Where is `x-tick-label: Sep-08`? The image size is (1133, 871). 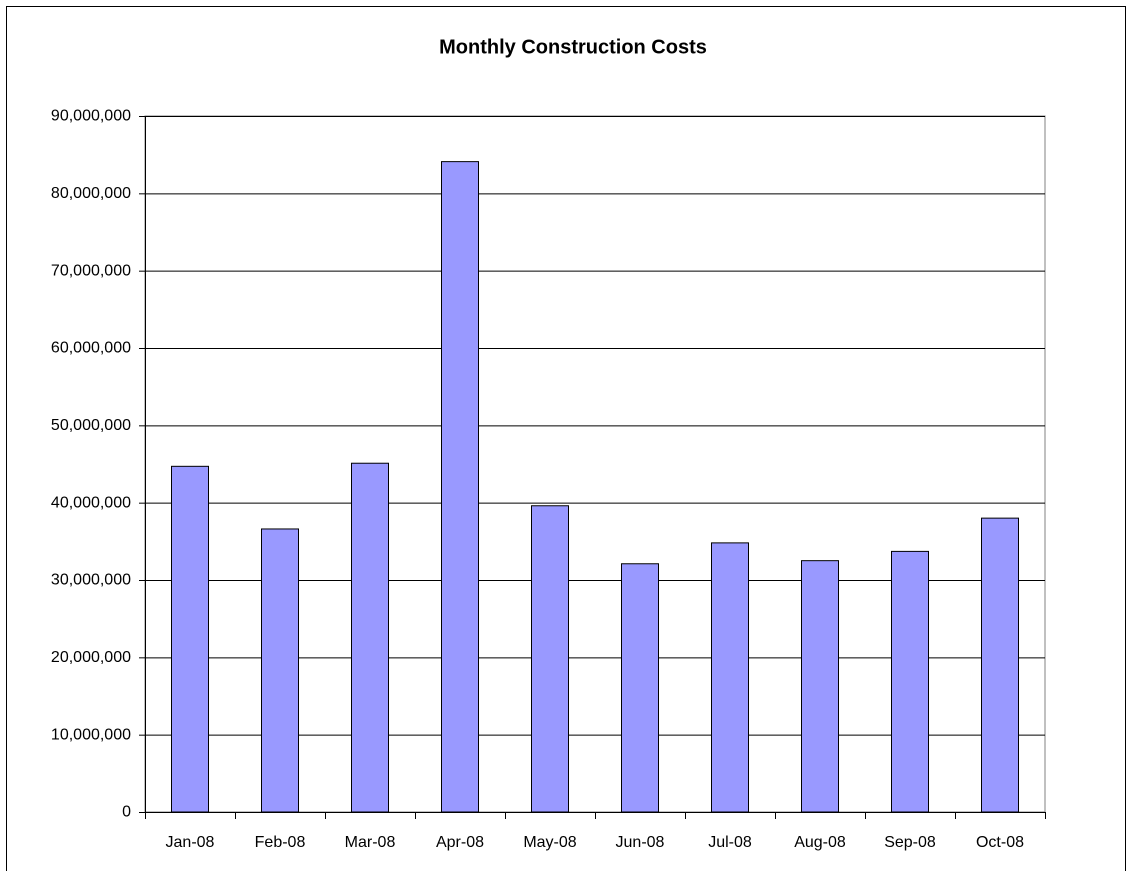 x-tick-label: Sep-08 is located at coordinates (910, 842).